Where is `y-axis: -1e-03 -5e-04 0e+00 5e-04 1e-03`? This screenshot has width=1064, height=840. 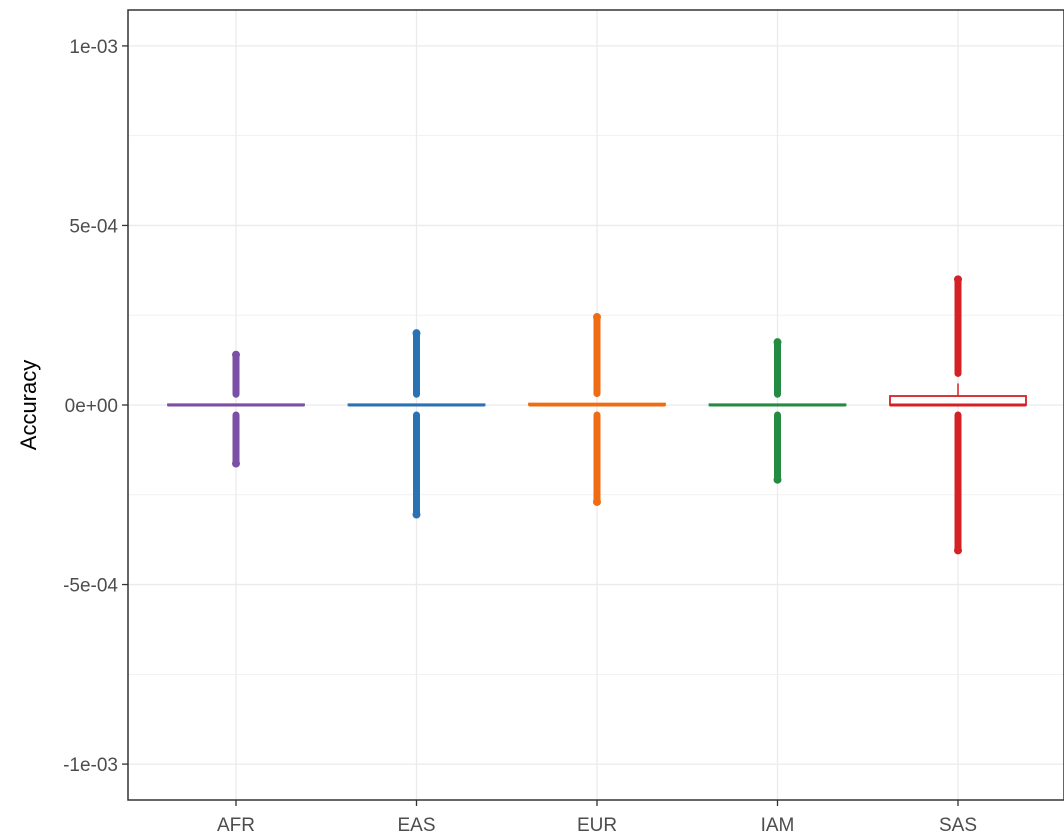
y-axis: -1e-03 -5e-04 0e+00 5e-04 1e-03 is located at coordinates (95, 406).